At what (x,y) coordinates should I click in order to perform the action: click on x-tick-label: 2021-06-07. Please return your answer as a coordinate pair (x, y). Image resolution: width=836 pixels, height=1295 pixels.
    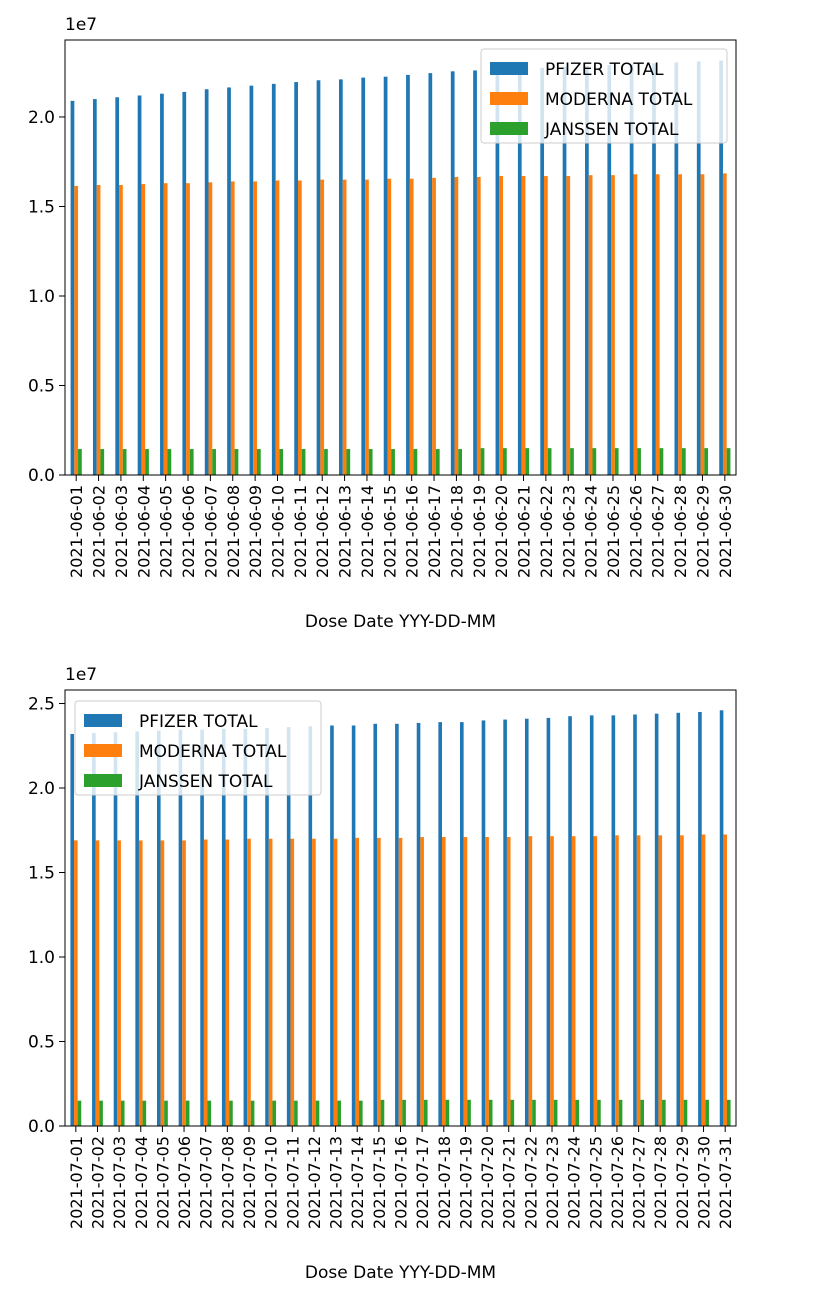
    Looking at the image, I should click on (210, 531).